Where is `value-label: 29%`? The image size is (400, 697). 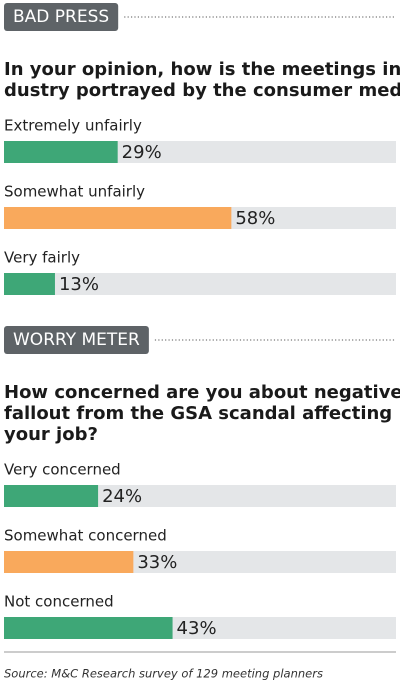 value-label: 29% is located at coordinates (142, 152).